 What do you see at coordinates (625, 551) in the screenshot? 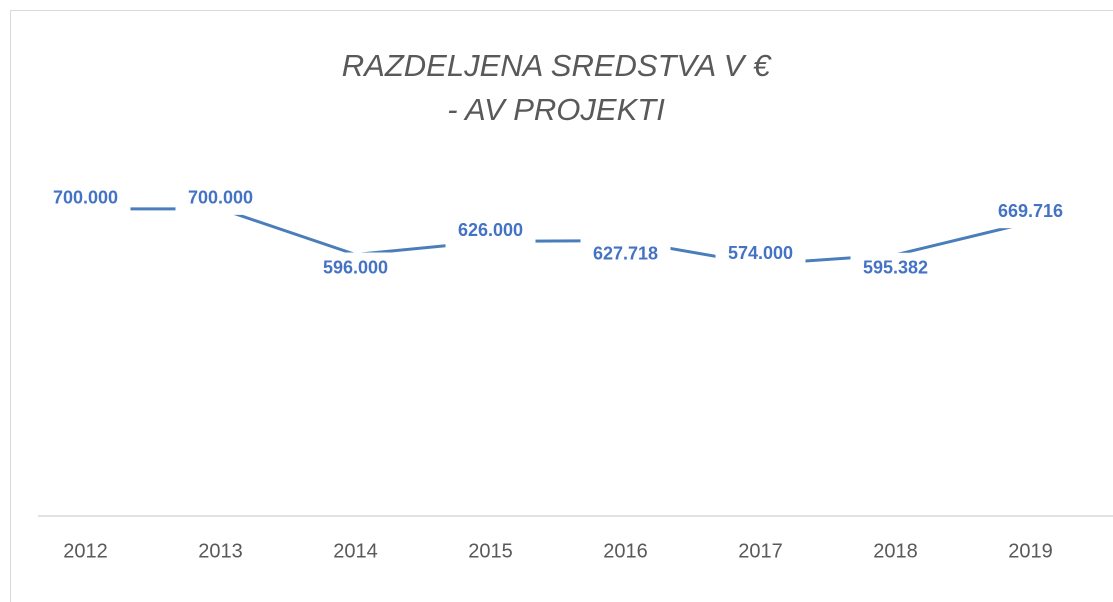
I see `x-tick-label: 2016` at bounding box center [625, 551].